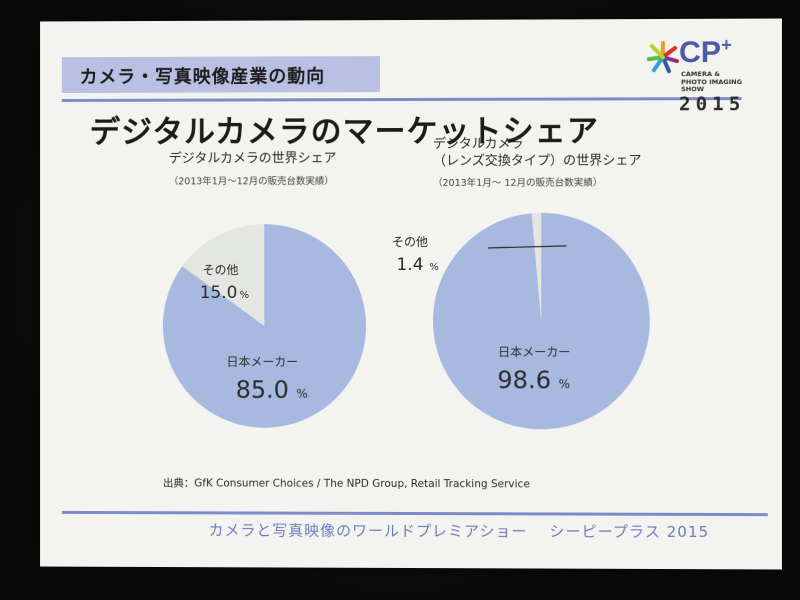 This screenshot has height=600, width=800. Describe the element at coordinates (219, 292) in the screenshot. I see `pie1-other-value: 15.0` at that location.